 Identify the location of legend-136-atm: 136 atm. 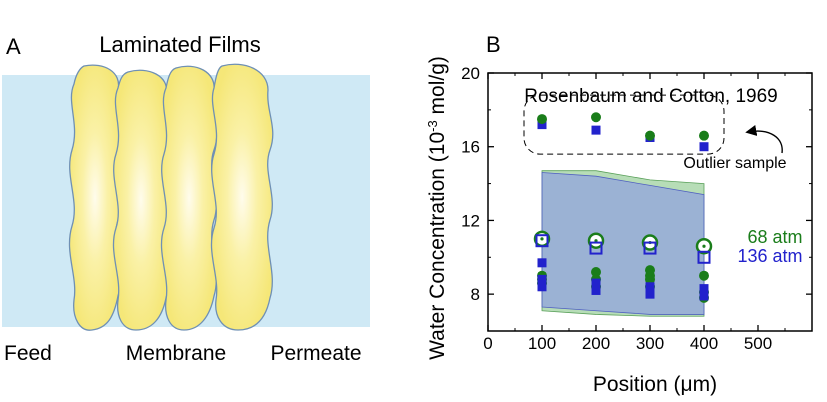
(769, 256).